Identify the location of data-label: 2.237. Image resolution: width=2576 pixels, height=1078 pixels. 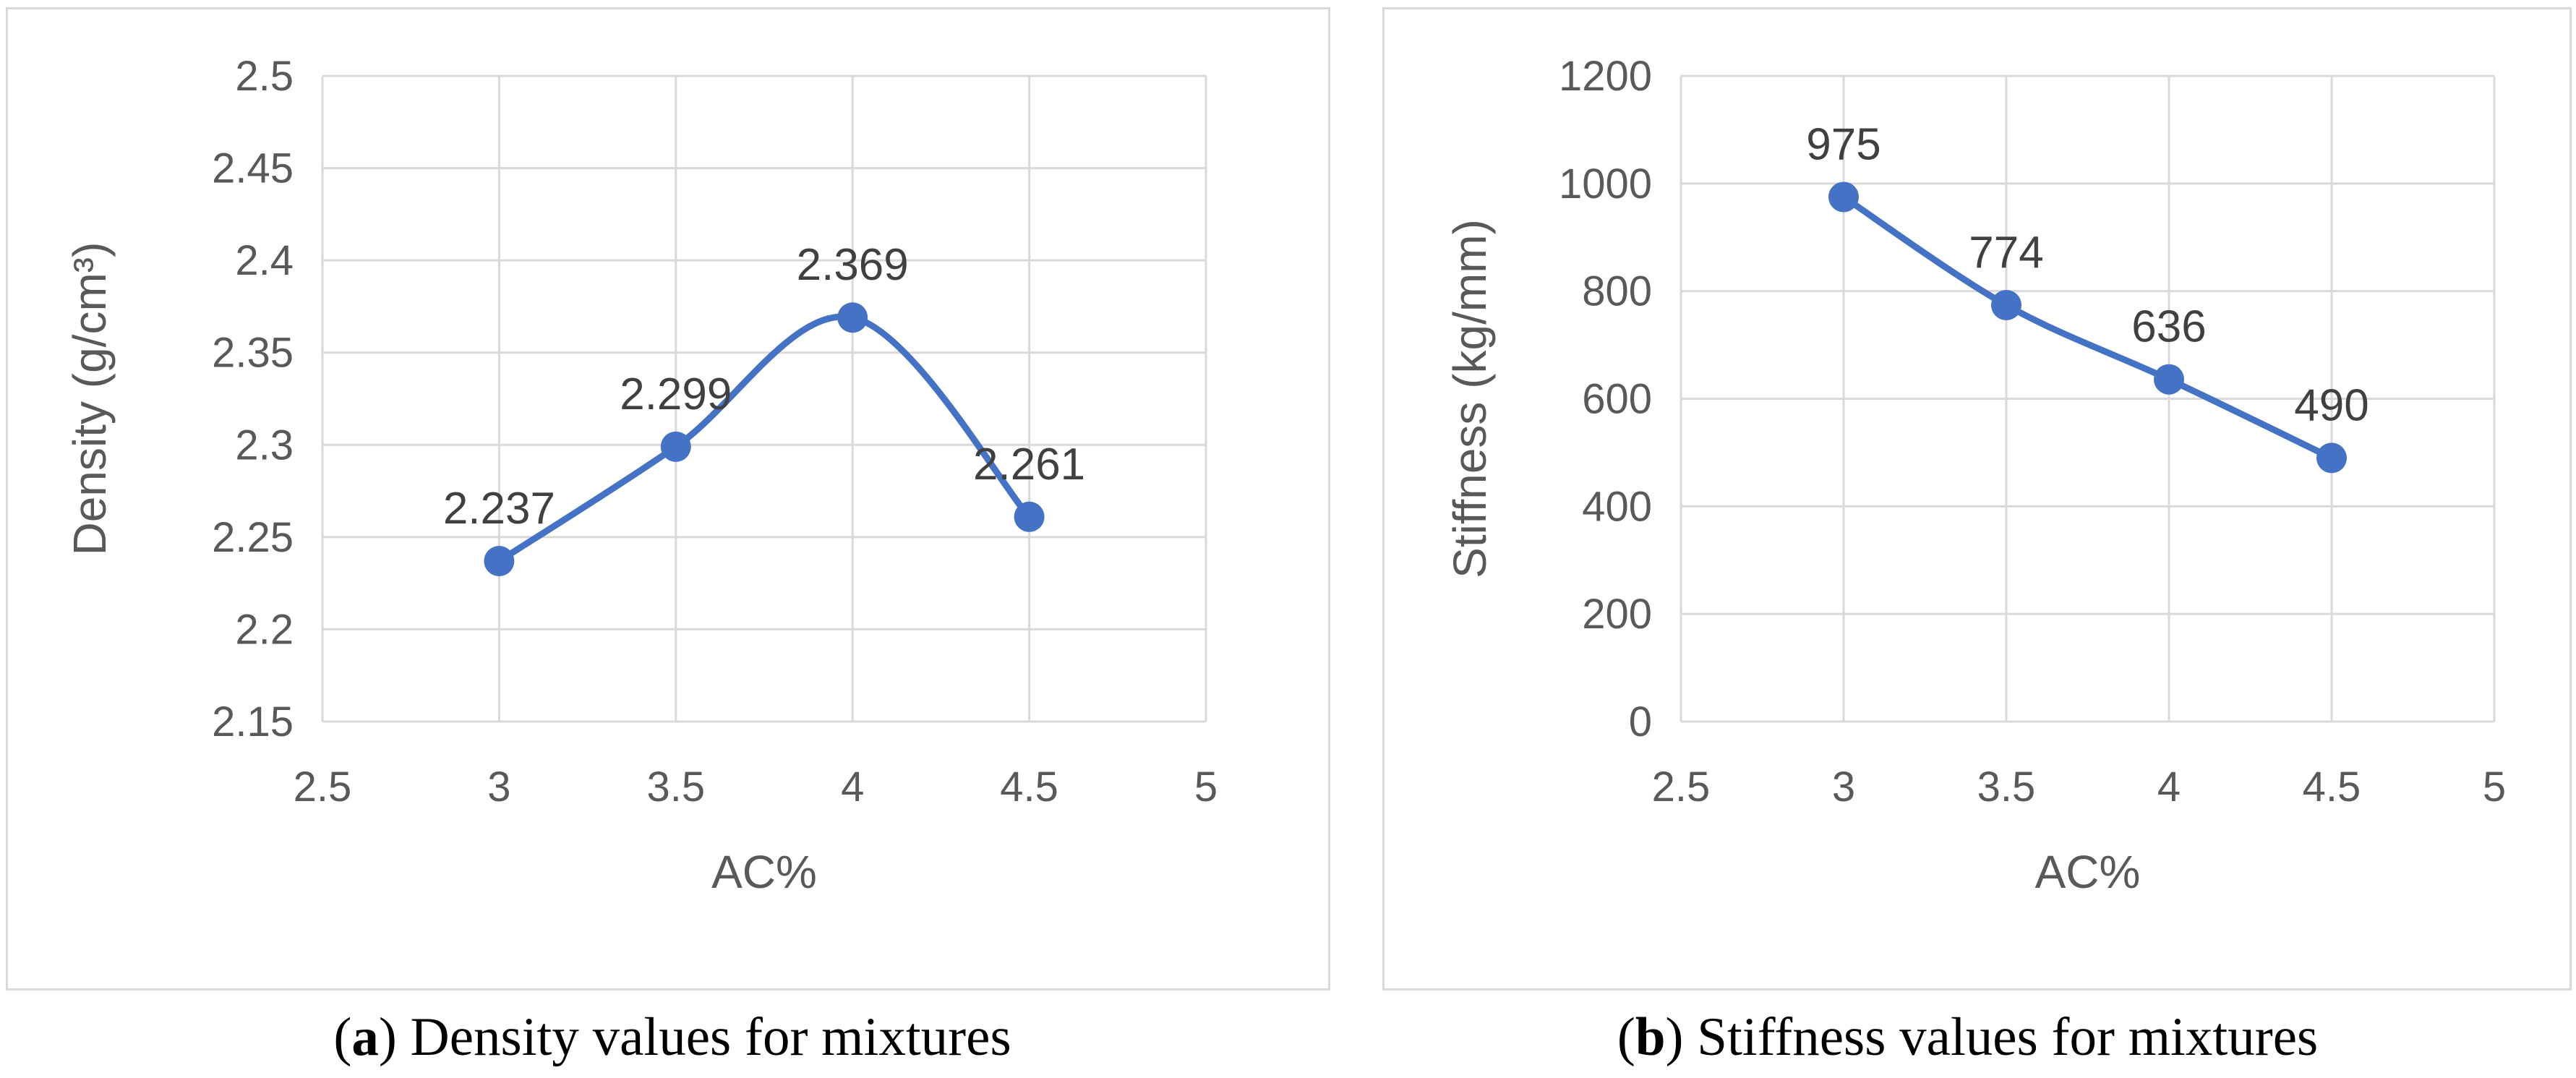
(499, 509).